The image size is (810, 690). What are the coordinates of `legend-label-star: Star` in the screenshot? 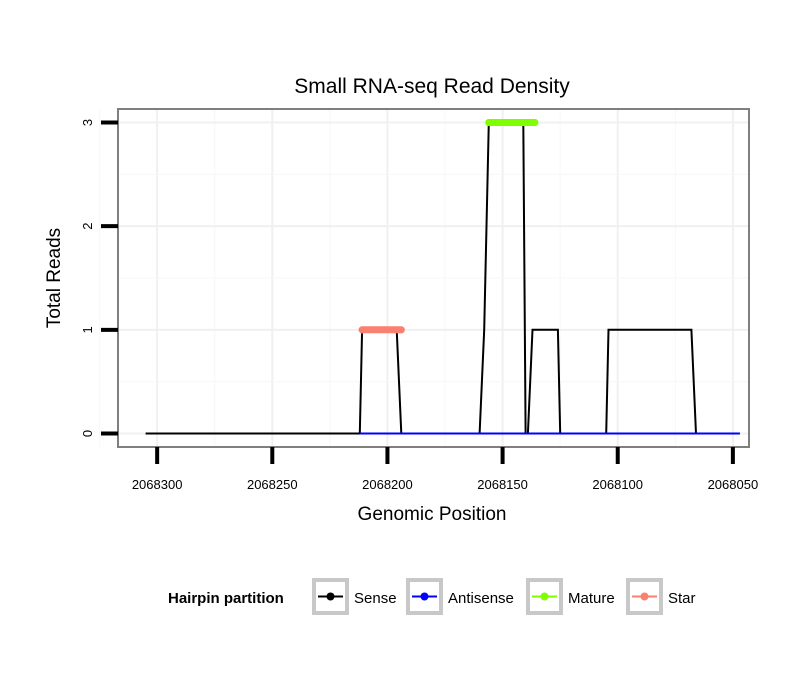 It's located at (682, 598).